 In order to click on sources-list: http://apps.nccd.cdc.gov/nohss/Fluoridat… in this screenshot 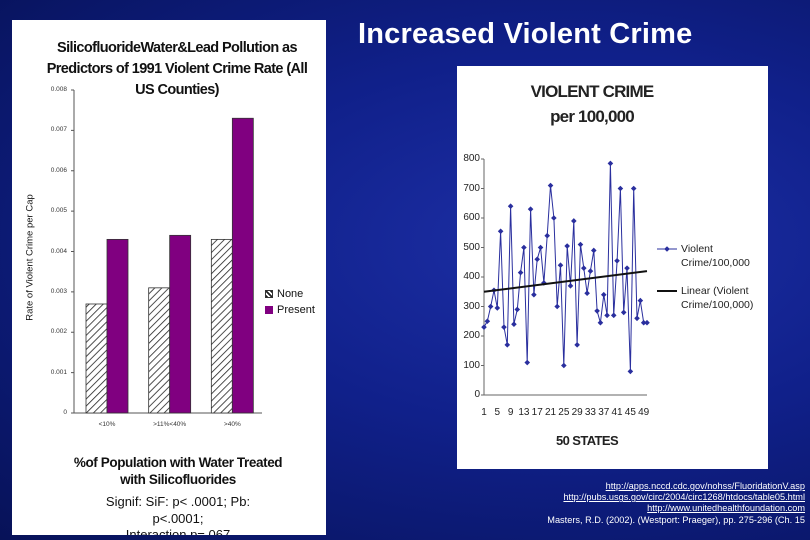, I will do `click(676, 503)`.